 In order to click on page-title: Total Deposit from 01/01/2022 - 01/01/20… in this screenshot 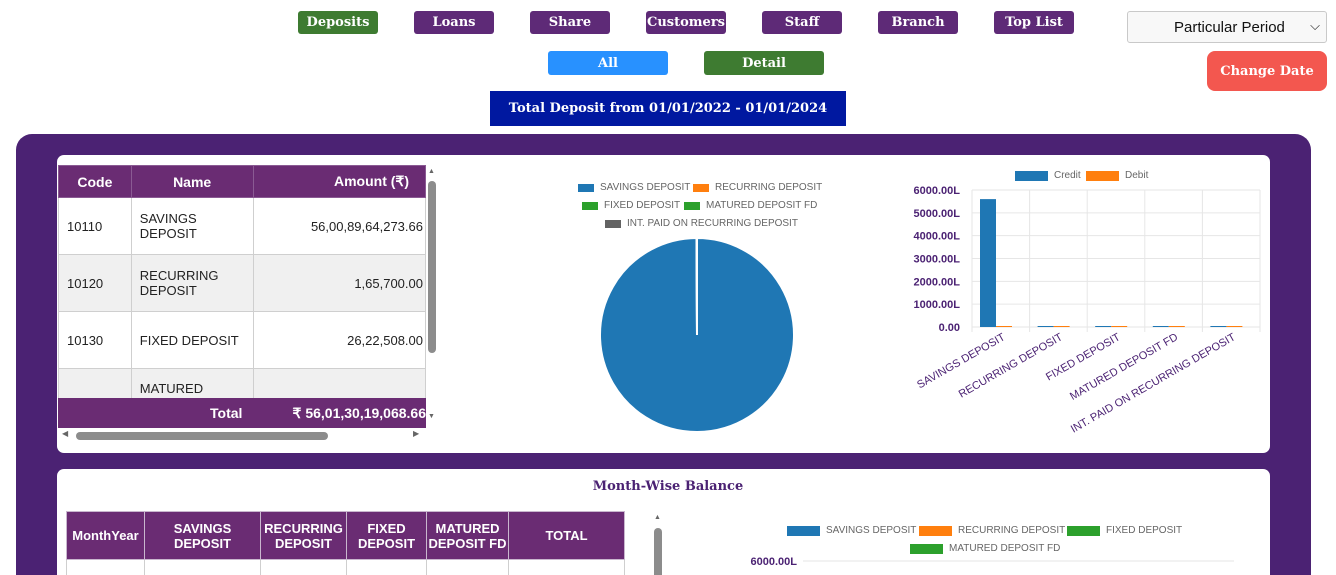, I will do `click(668, 108)`.